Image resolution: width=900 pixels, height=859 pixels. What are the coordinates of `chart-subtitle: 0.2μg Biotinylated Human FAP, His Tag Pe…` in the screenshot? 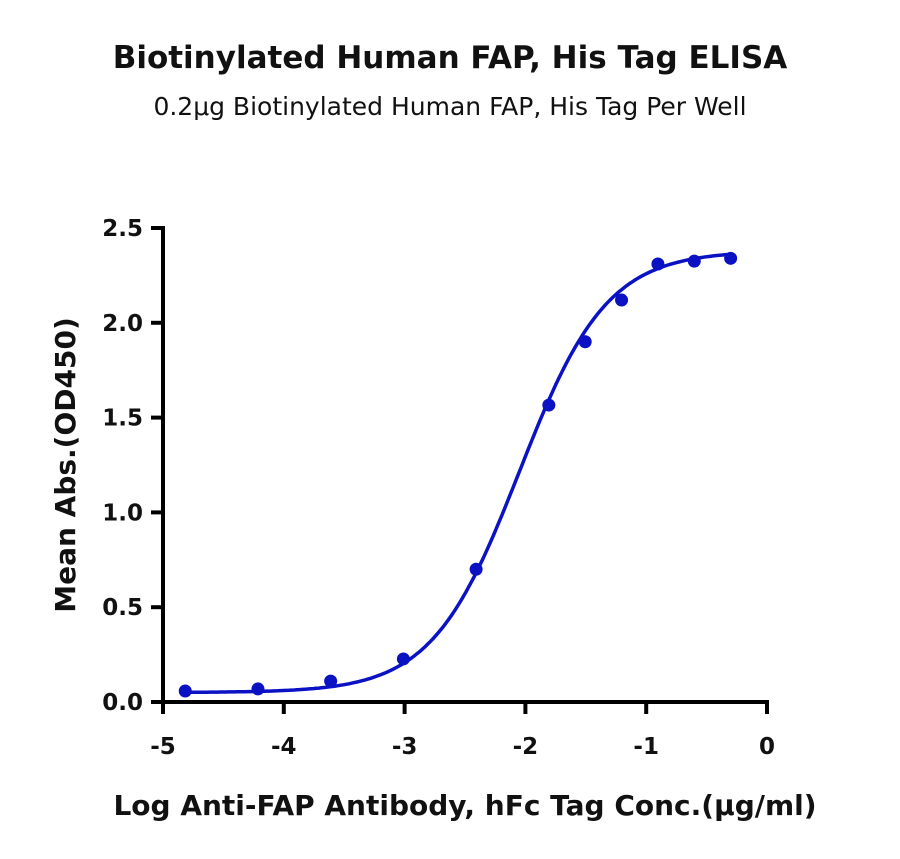 It's located at (450, 106).